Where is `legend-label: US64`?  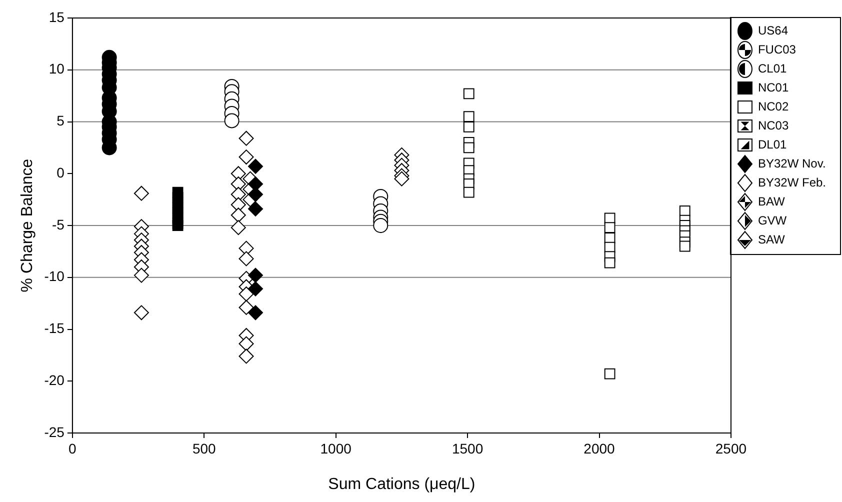 legend-label: US64 is located at coordinates (773, 30).